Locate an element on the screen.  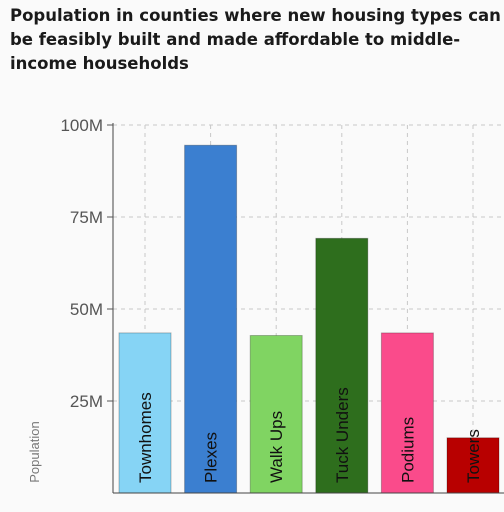
y-axis: 25M 50M 75M 100M is located at coordinates (87, 304).